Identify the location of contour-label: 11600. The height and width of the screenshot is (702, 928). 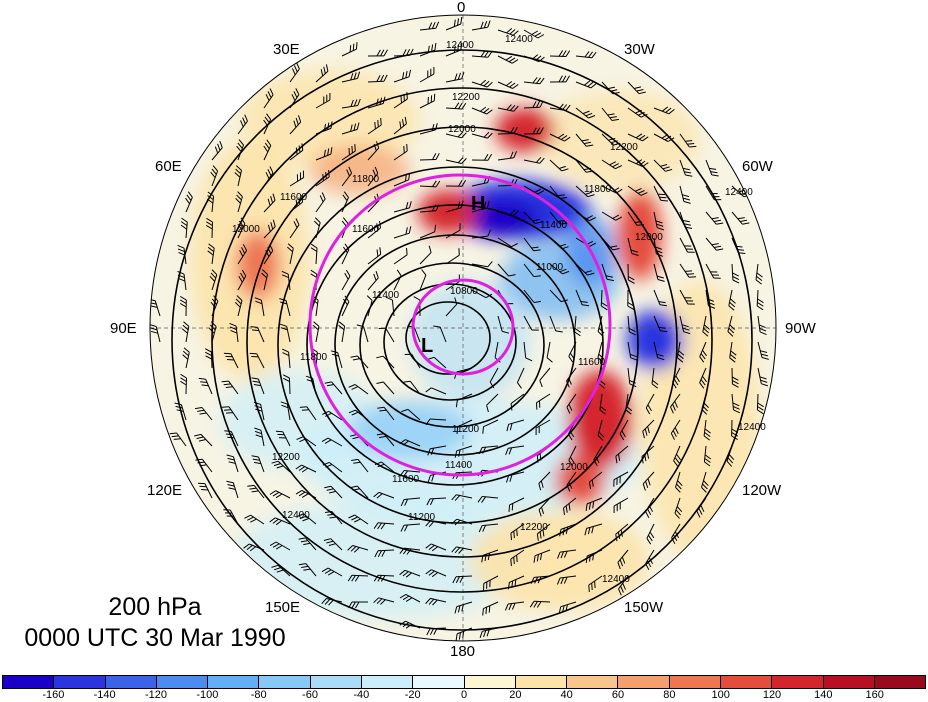
(592, 362).